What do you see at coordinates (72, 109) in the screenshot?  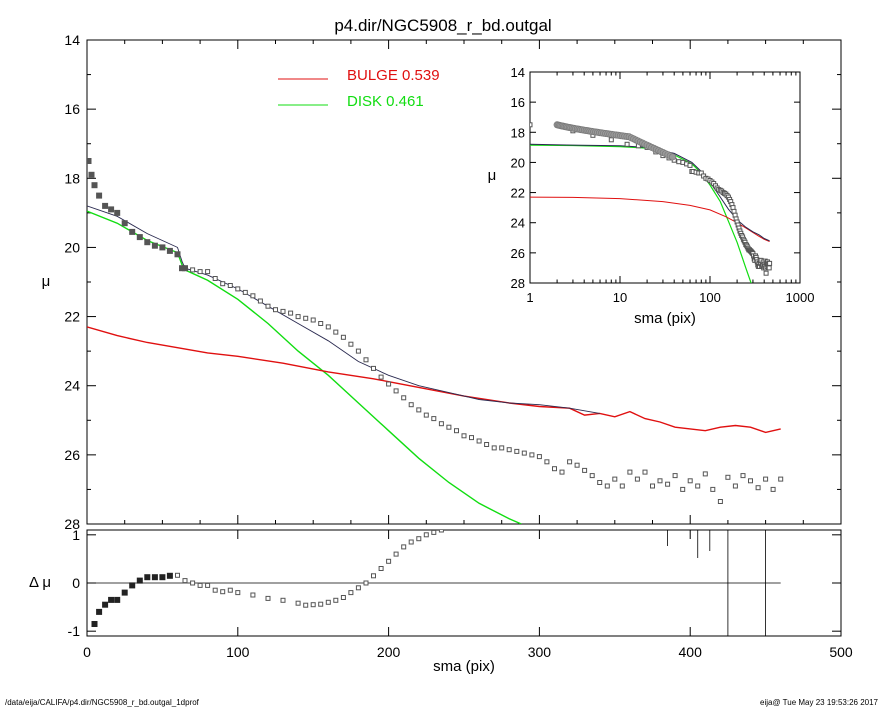 I see `y-tick-label: 16` at bounding box center [72, 109].